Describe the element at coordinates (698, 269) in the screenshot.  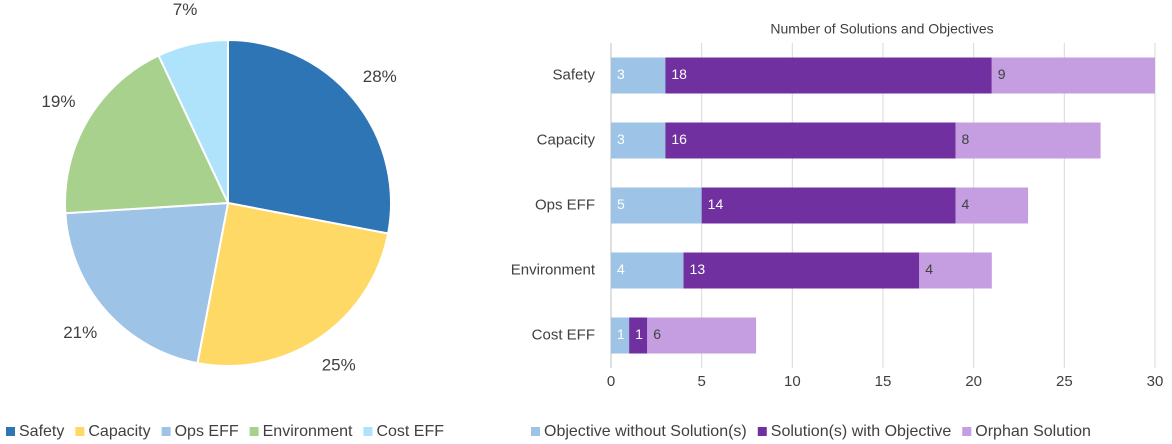
I see `bar-value-label: 13` at that location.